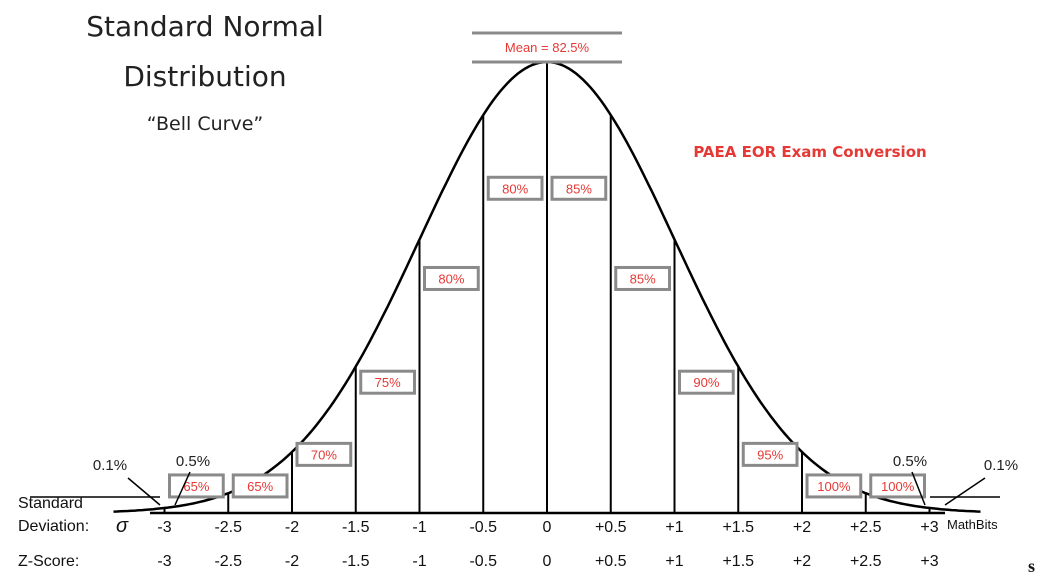 The width and height of the screenshot is (1044, 574). I want to click on tail-percent-right-outer: 0.1%, so click(1001, 465).